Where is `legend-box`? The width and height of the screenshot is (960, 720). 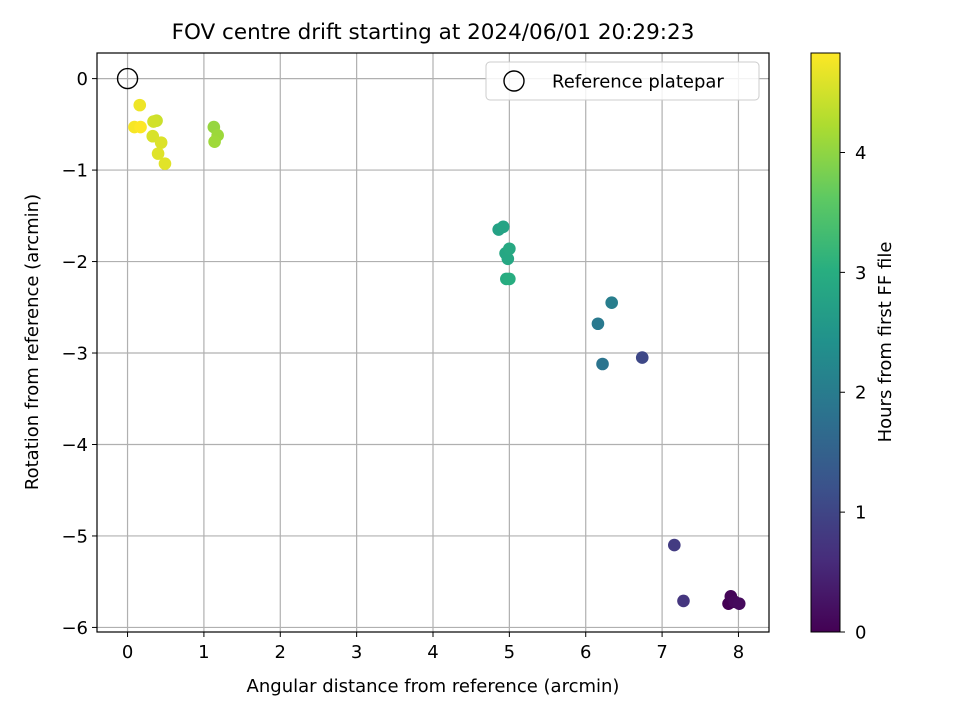 legend-box is located at coordinates (622, 81).